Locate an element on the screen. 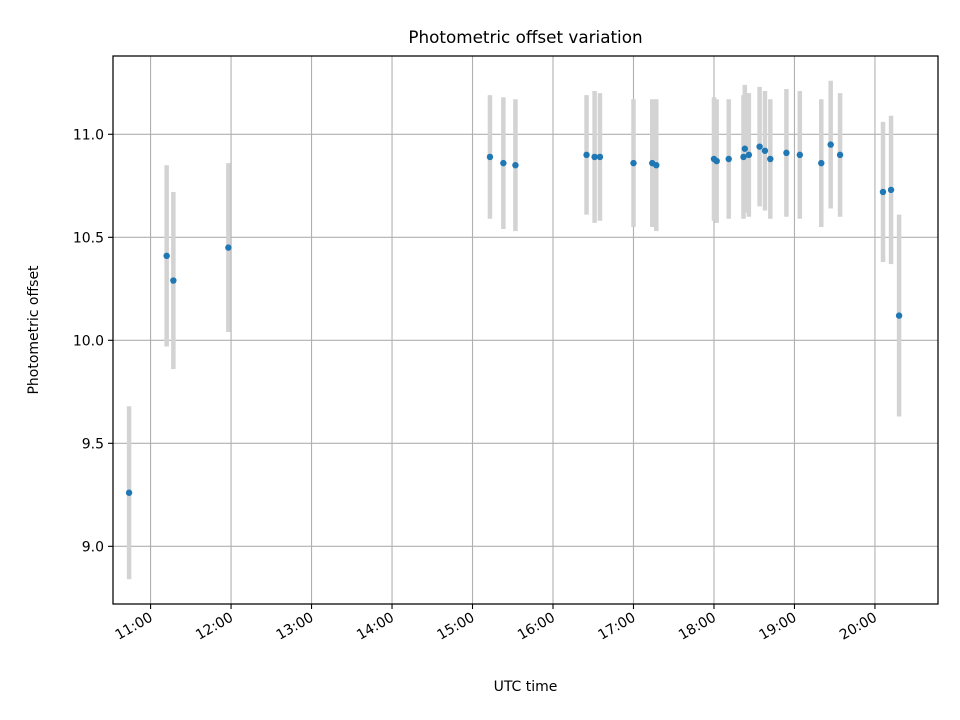 Image resolution: width=960 pixels, height=720 pixels. y-tick-label: 9.0 is located at coordinates (93, 547).